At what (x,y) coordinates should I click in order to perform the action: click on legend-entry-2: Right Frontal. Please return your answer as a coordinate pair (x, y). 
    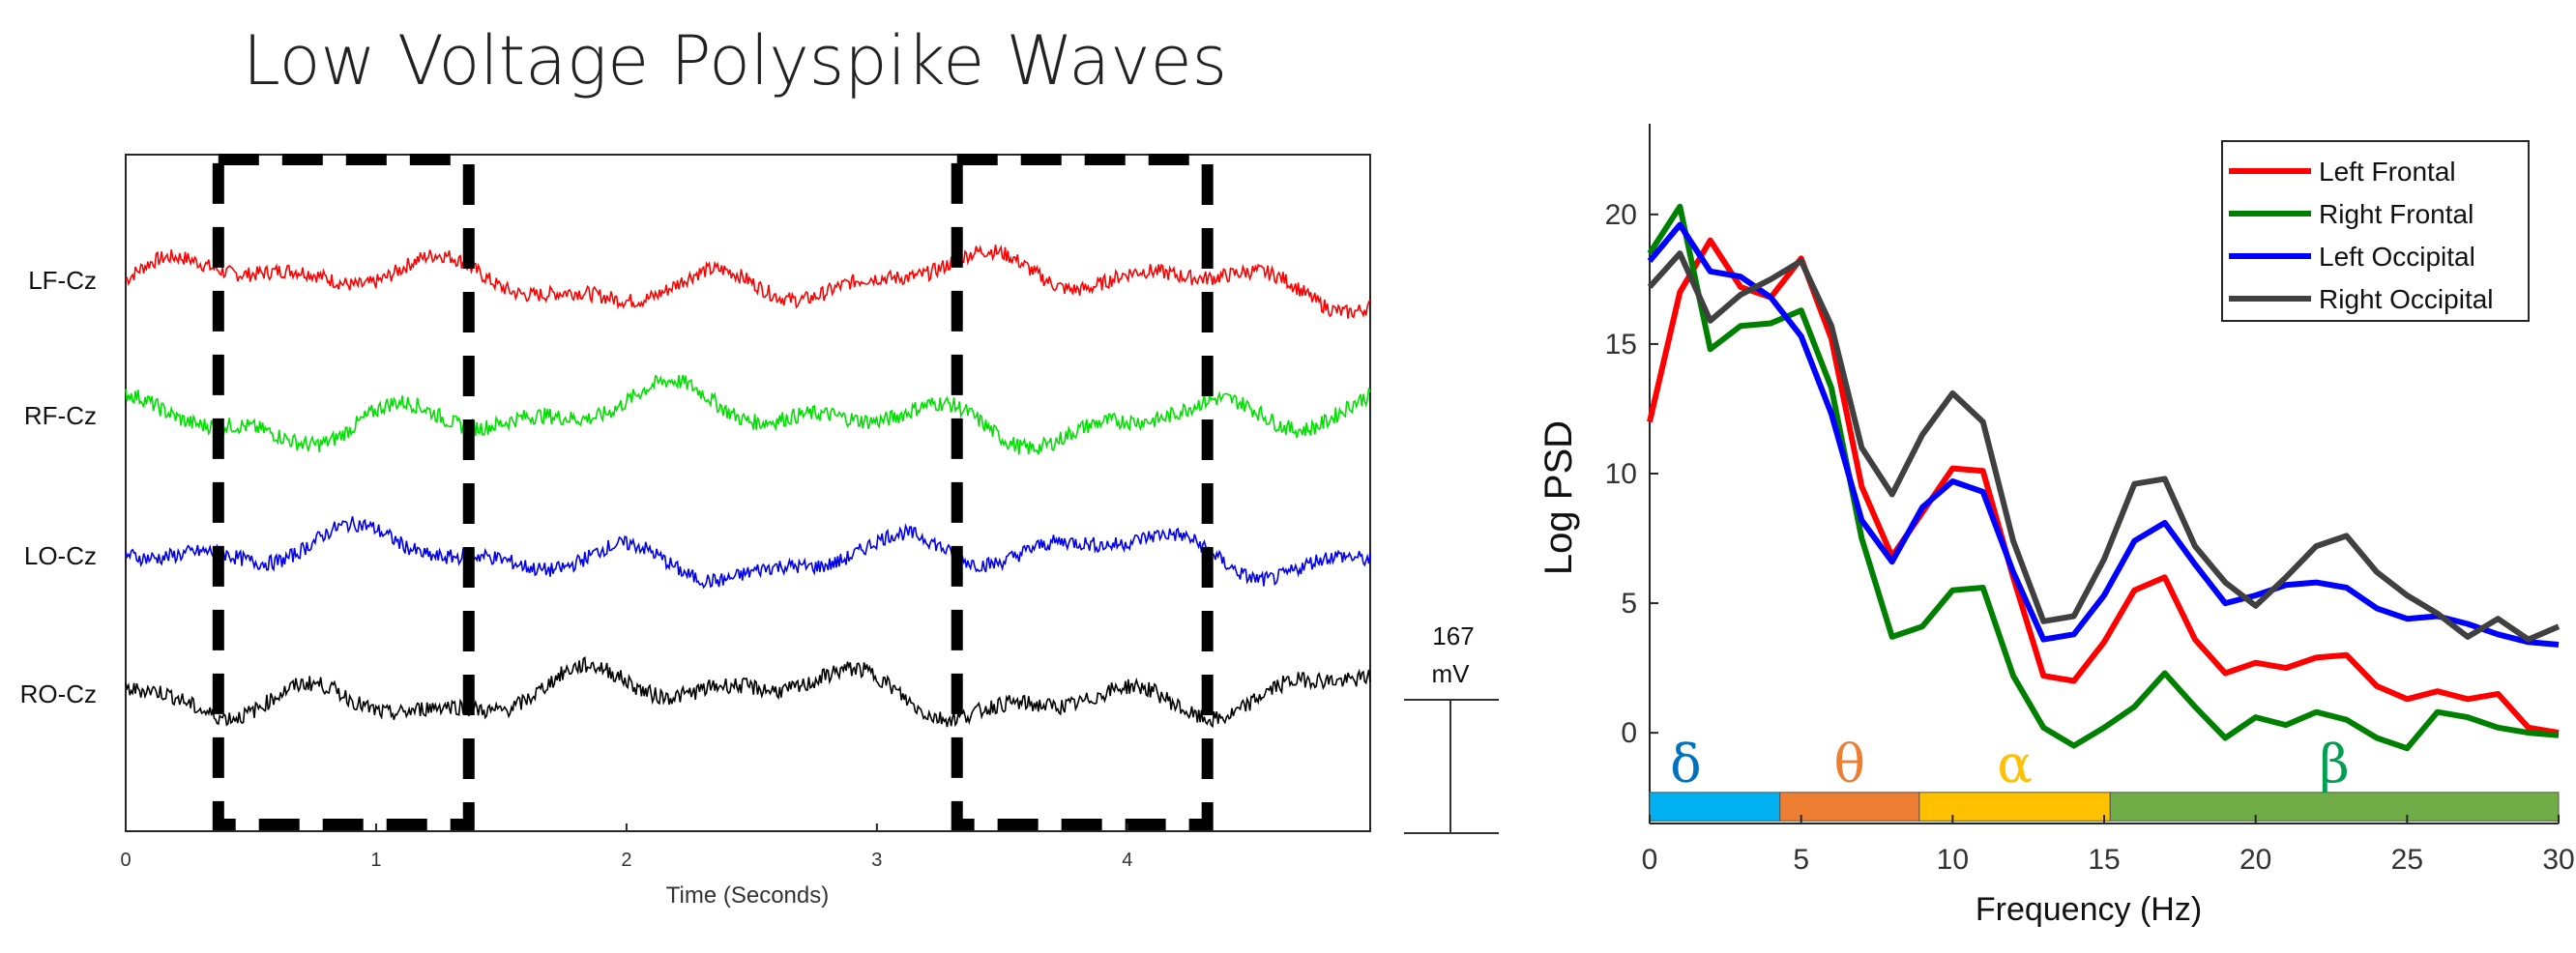
    Looking at the image, I should click on (2396, 214).